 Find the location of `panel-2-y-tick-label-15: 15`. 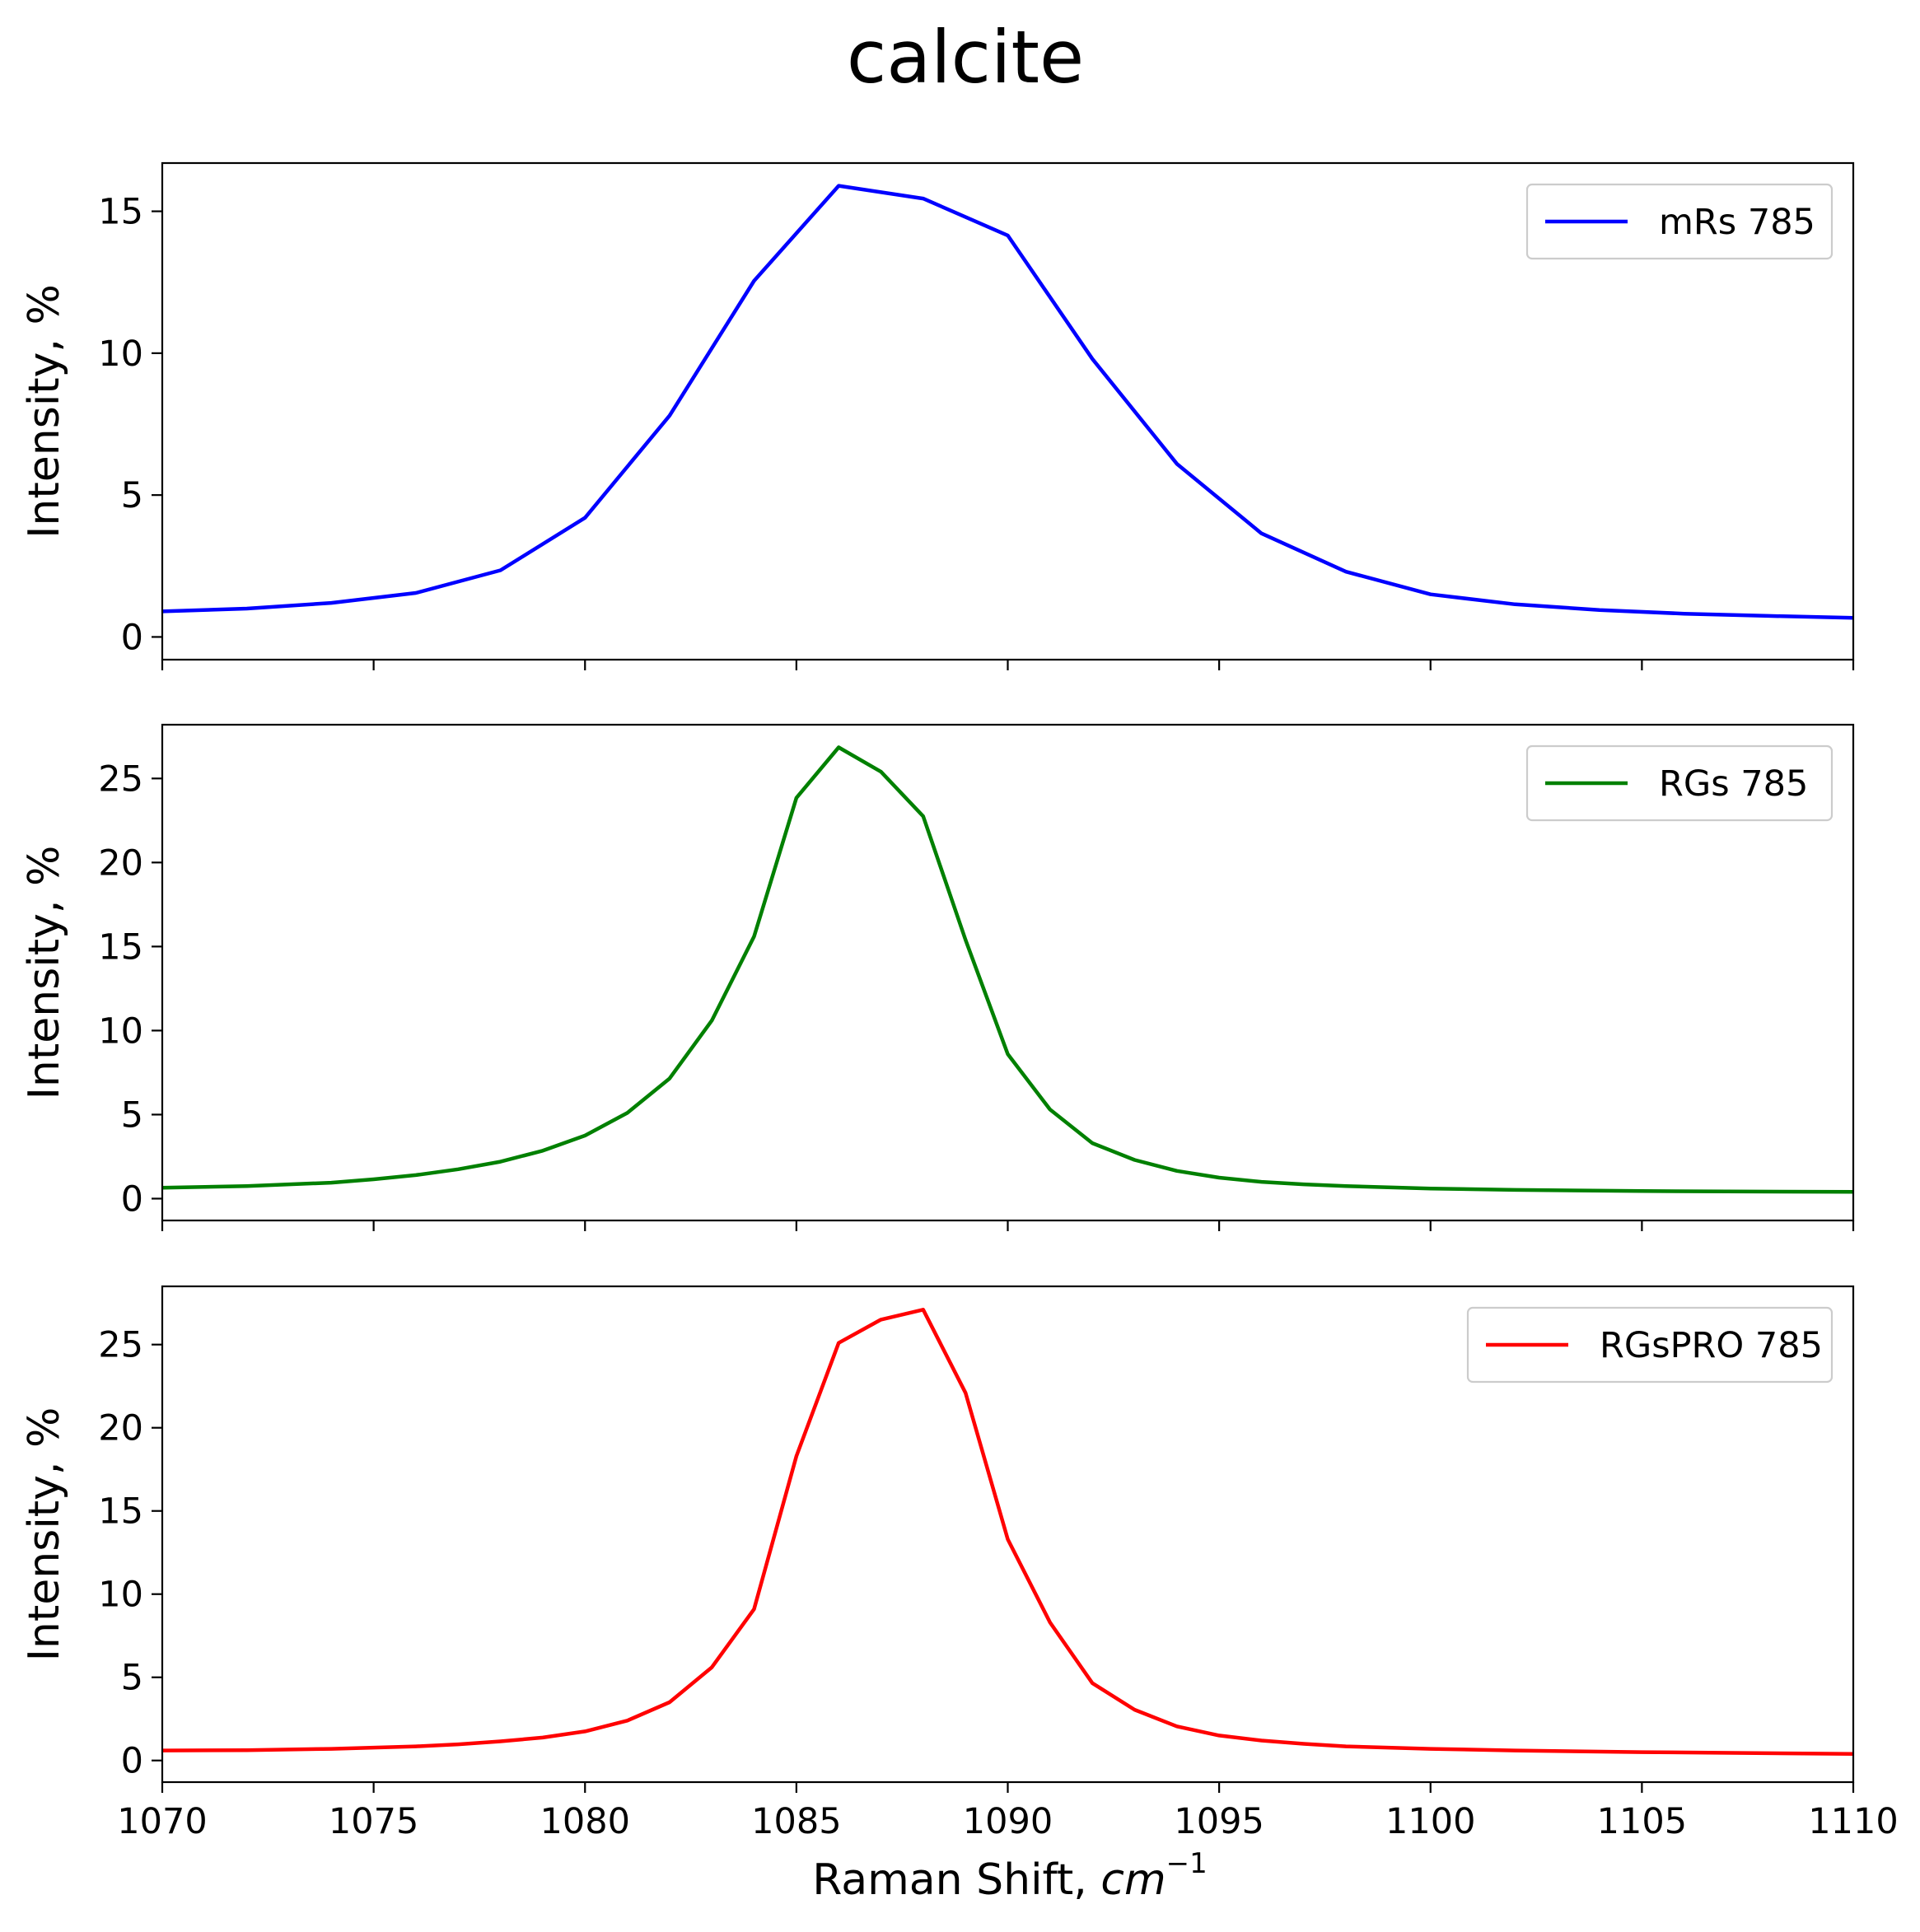

panel-2-y-tick-label-15: 15 is located at coordinates (120, 947).